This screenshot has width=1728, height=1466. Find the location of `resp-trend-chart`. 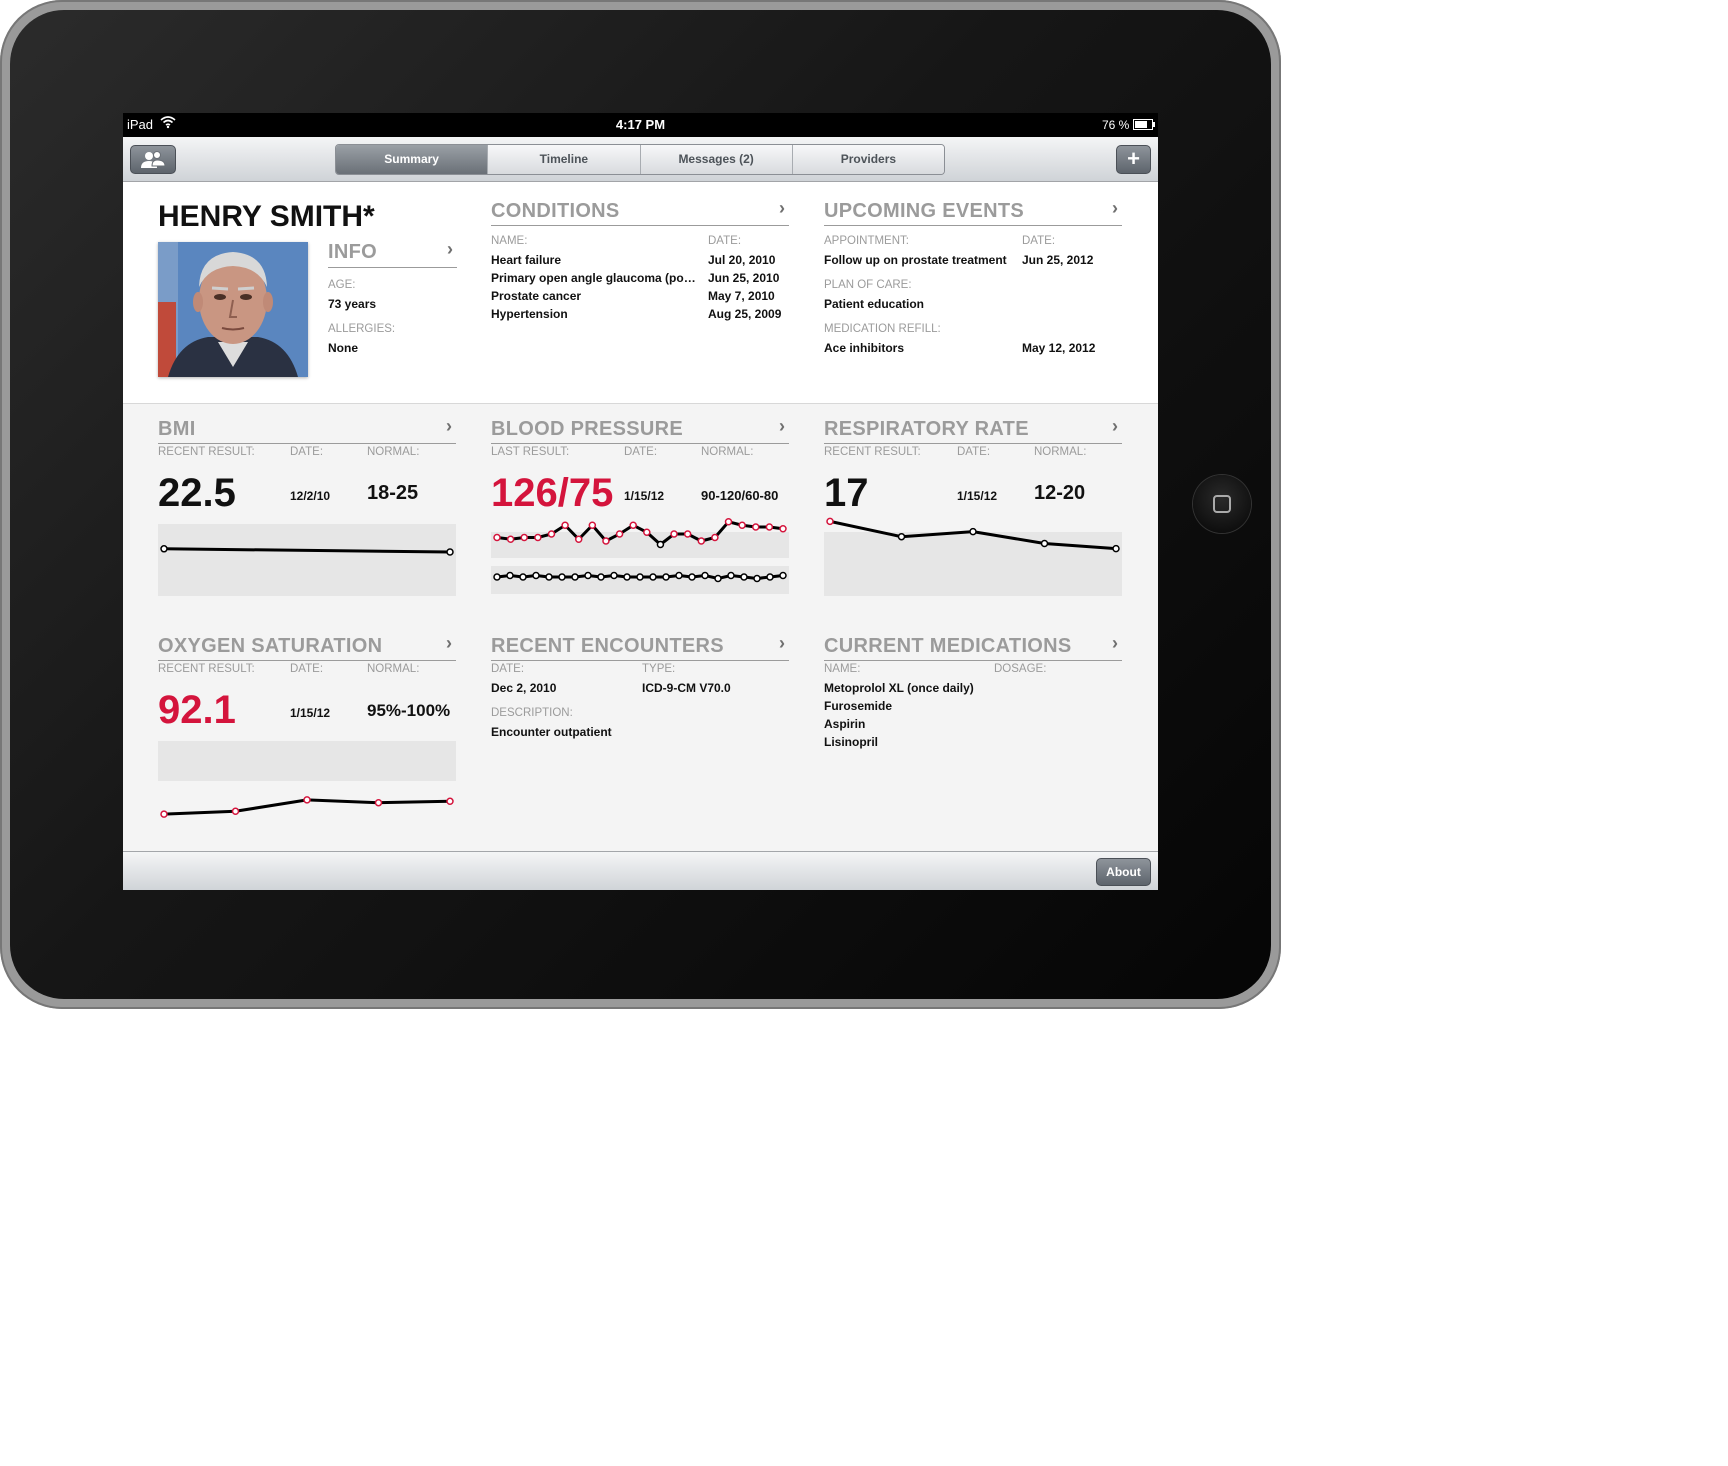

resp-trend-chart is located at coordinates (973, 556).